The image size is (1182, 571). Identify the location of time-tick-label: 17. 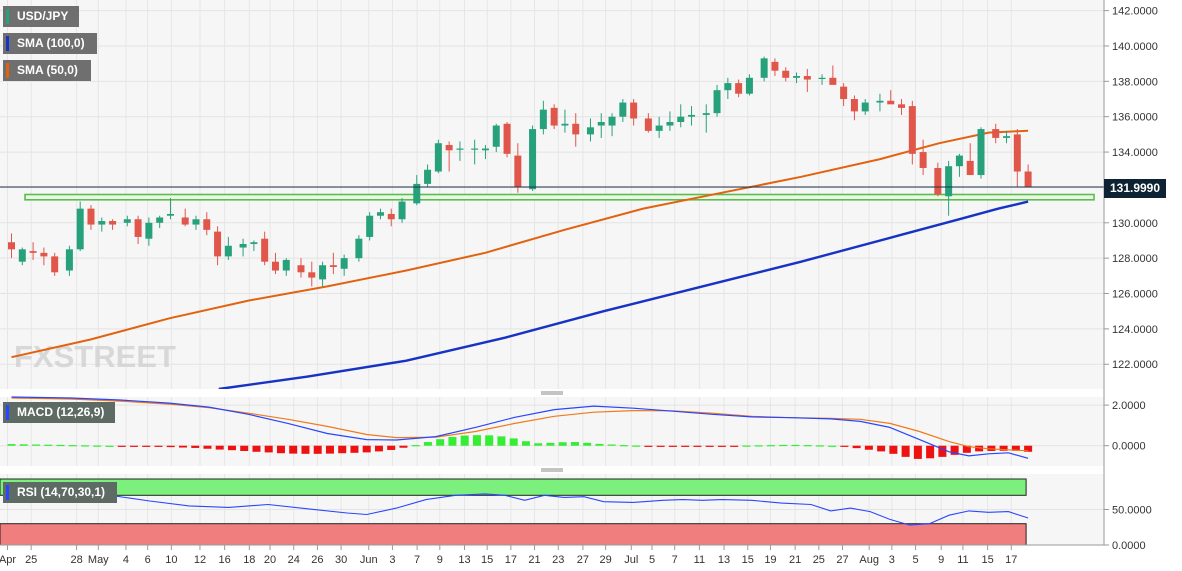
(1011, 560).